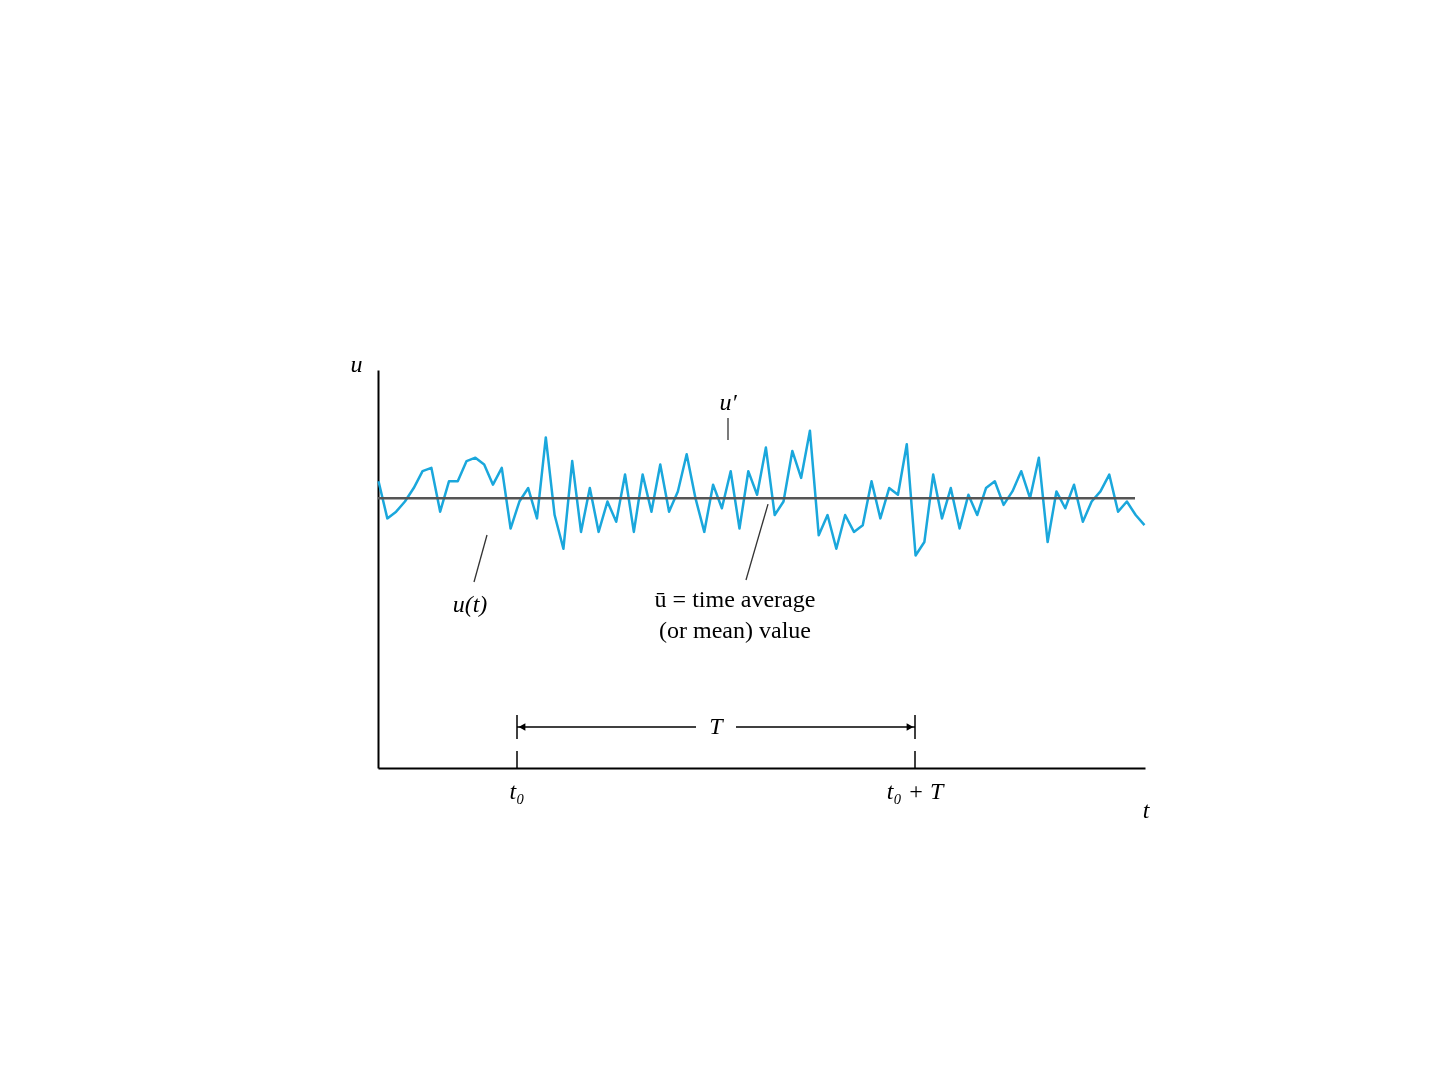 Image resolution: width=1441 pixels, height=1081 pixels. I want to click on text: t₀ + T, so click(915, 791).